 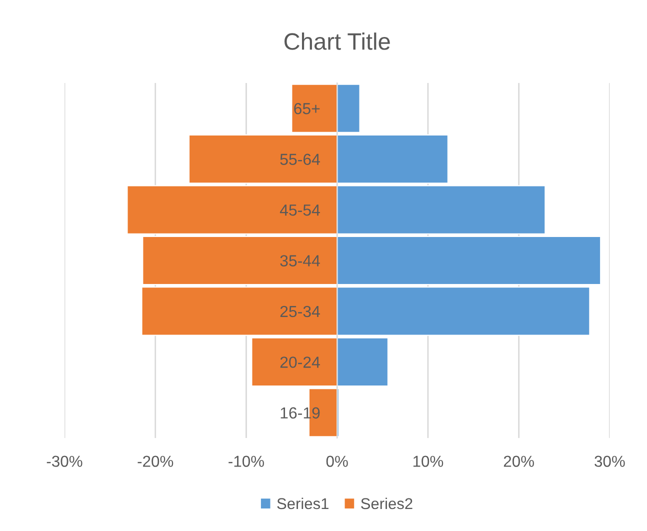 What do you see at coordinates (519, 461) in the screenshot?
I see `x-tick-label: 20%` at bounding box center [519, 461].